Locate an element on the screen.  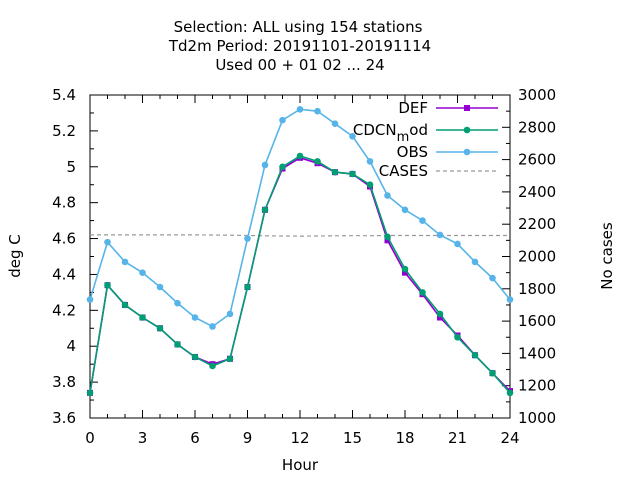
y2-tick-label: 2600 is located at coordinates (537, 160).